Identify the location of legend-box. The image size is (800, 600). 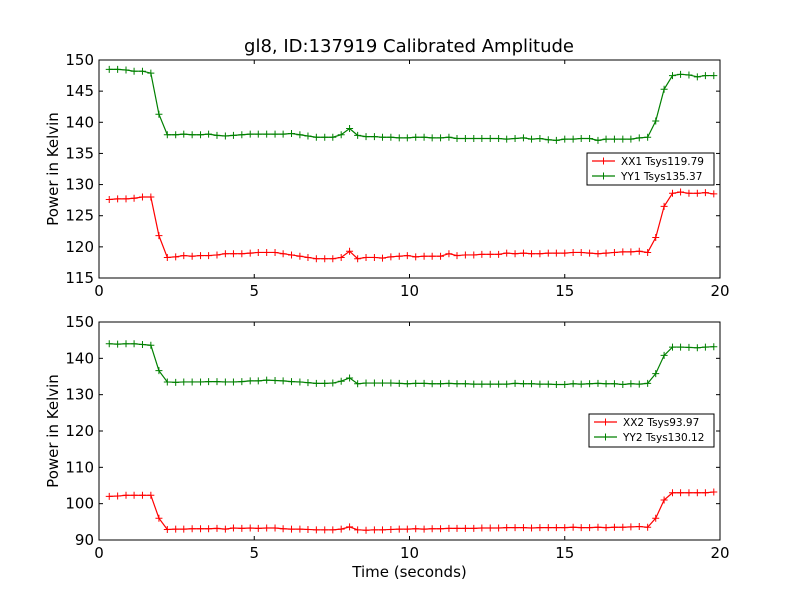
(651, 430).